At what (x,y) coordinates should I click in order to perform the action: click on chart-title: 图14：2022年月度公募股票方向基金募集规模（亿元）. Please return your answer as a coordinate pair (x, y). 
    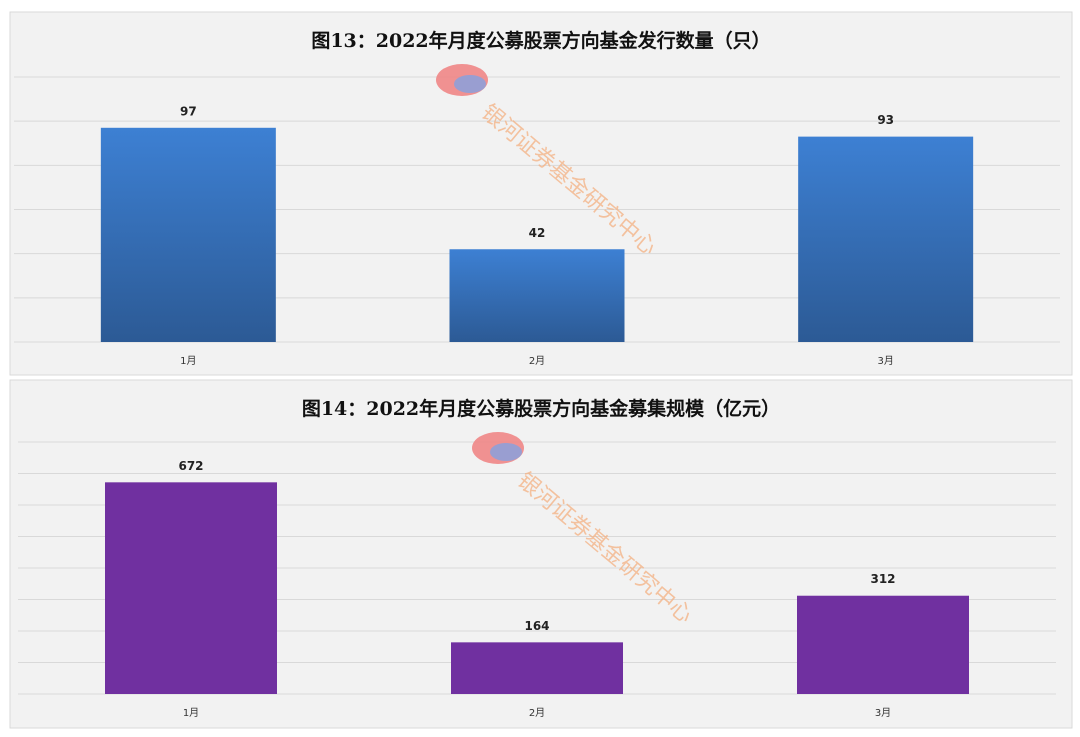
    Looking at the image, I should click on (541, 408).